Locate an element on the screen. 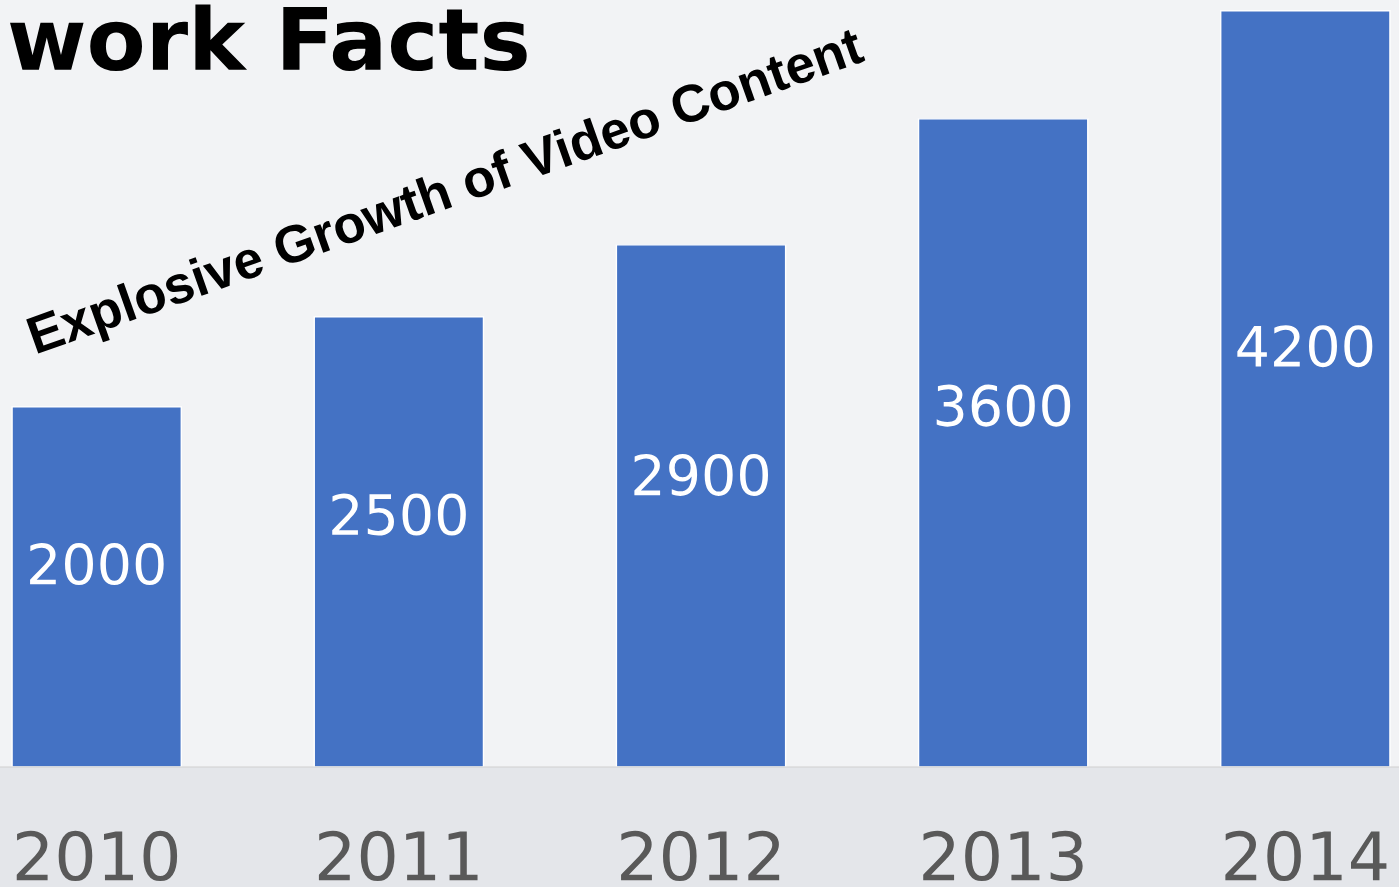  x-tick-label: 2011 is located at coordinates (398, 856).